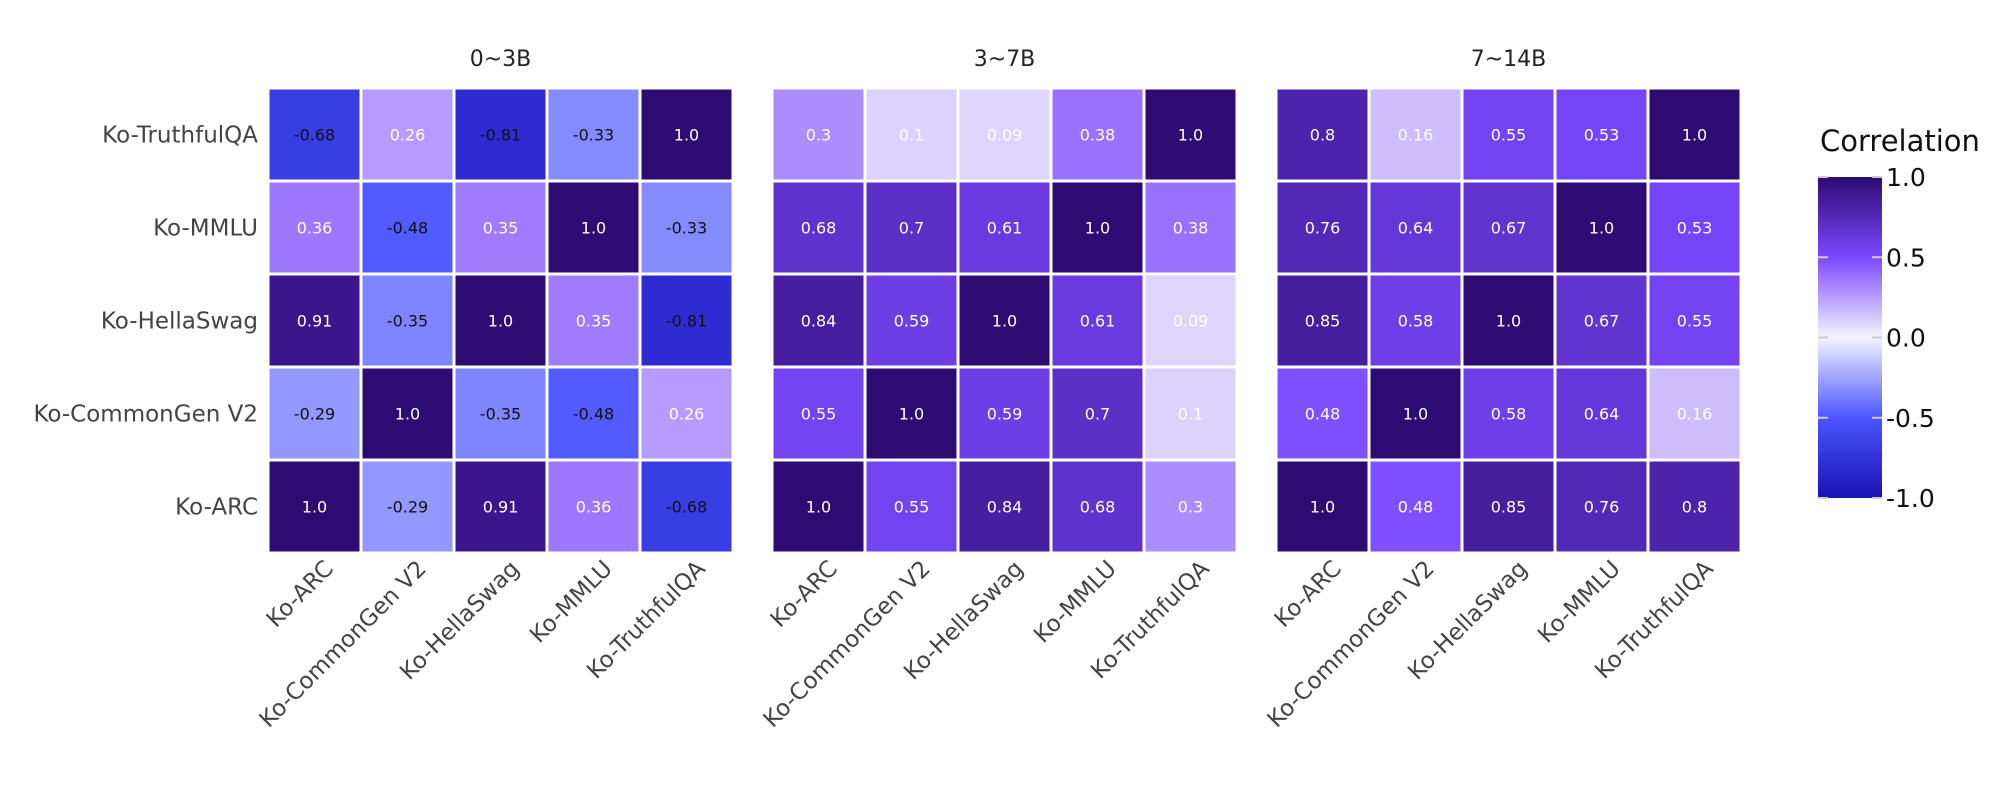 This screenshot has height=800, width=2000. Describe the element at coordinates (179, 322) in the screenshot. I see `y-tick-label: Ko-HellaSwag` at that location.